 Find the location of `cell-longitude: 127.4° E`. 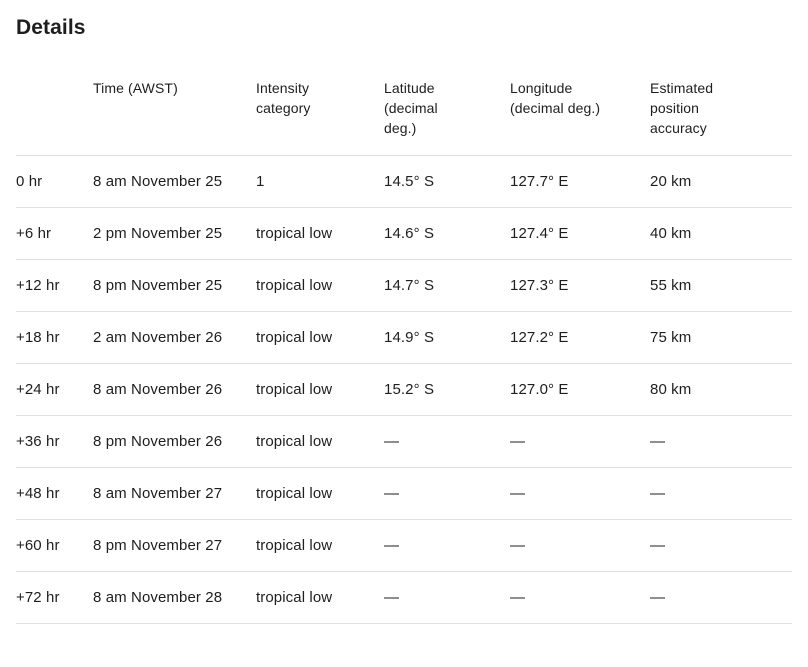

cell-longitude: 127.4° E is located at coordinates (539, 233).